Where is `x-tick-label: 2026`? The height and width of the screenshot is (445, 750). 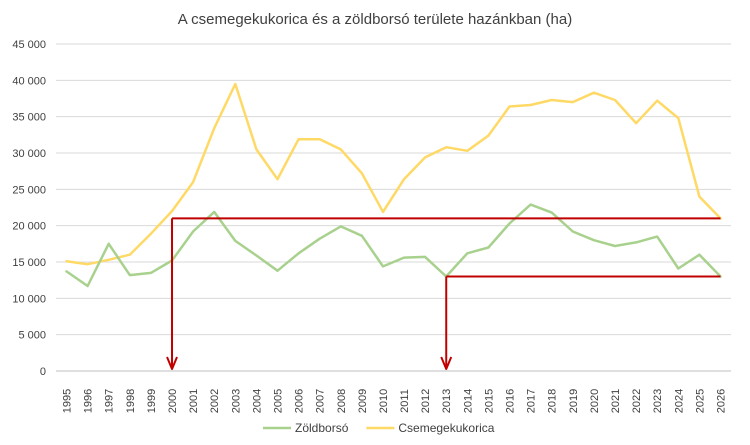
x-tick-label: 2026 is located at coordinates (721, 401).